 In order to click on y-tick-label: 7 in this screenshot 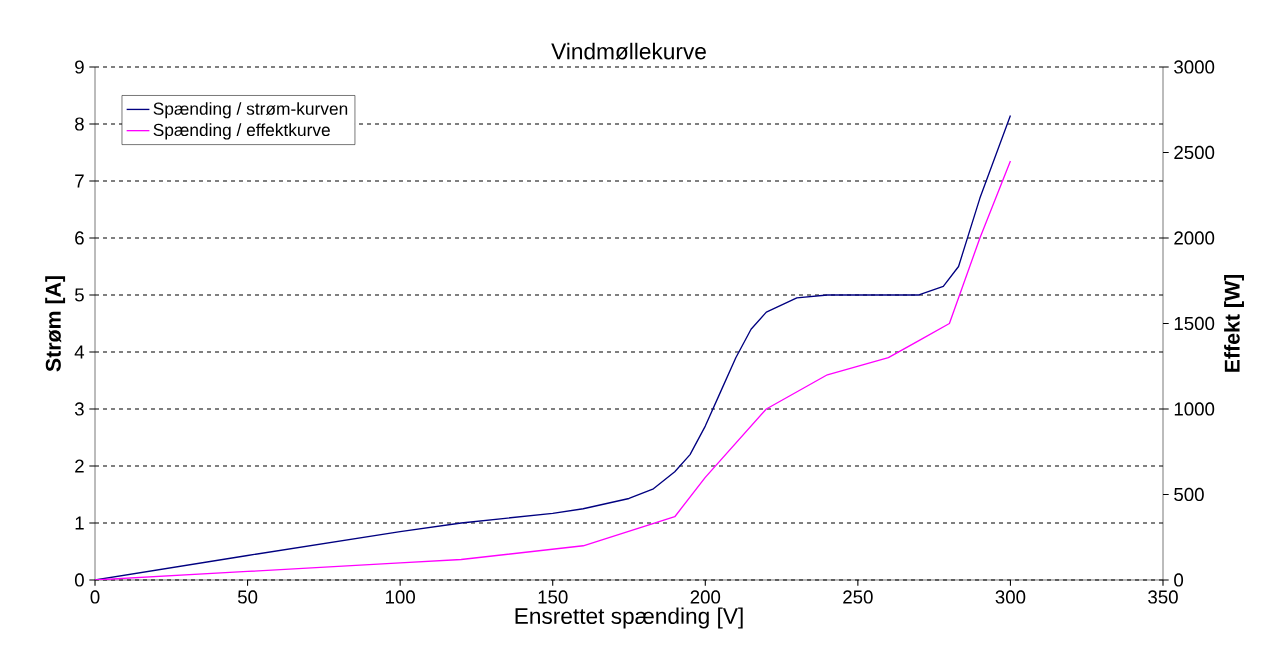, I will do `click(79, 181)`.